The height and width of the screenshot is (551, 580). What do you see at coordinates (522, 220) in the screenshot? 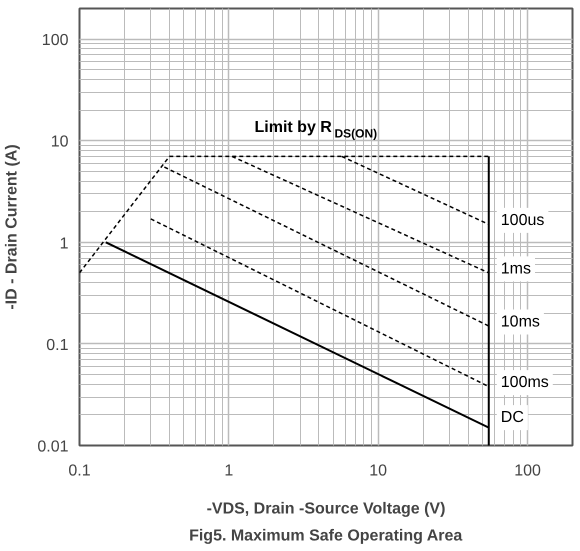
I see `series-label: 100us` at bounding box center [522, 220].